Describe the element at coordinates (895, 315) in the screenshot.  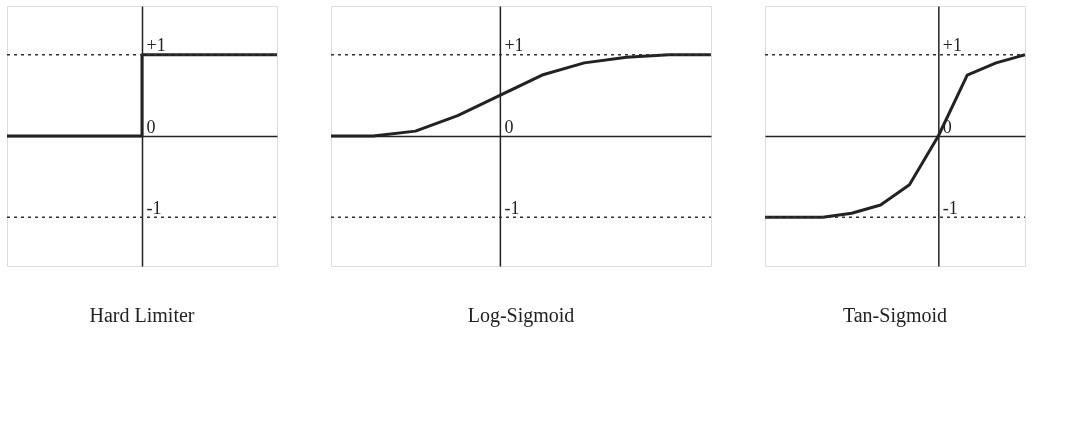
I see `text: Tan-Sigmoid` at that location.